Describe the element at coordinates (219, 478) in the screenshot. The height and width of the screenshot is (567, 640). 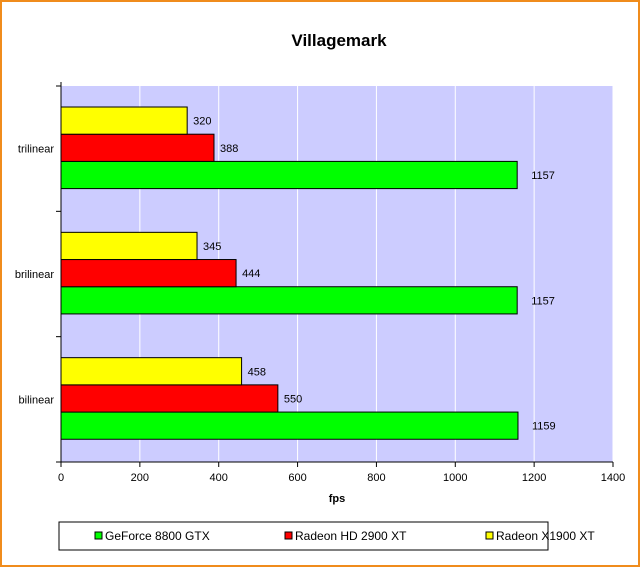
I see `x-tick-label: 400` at that location.